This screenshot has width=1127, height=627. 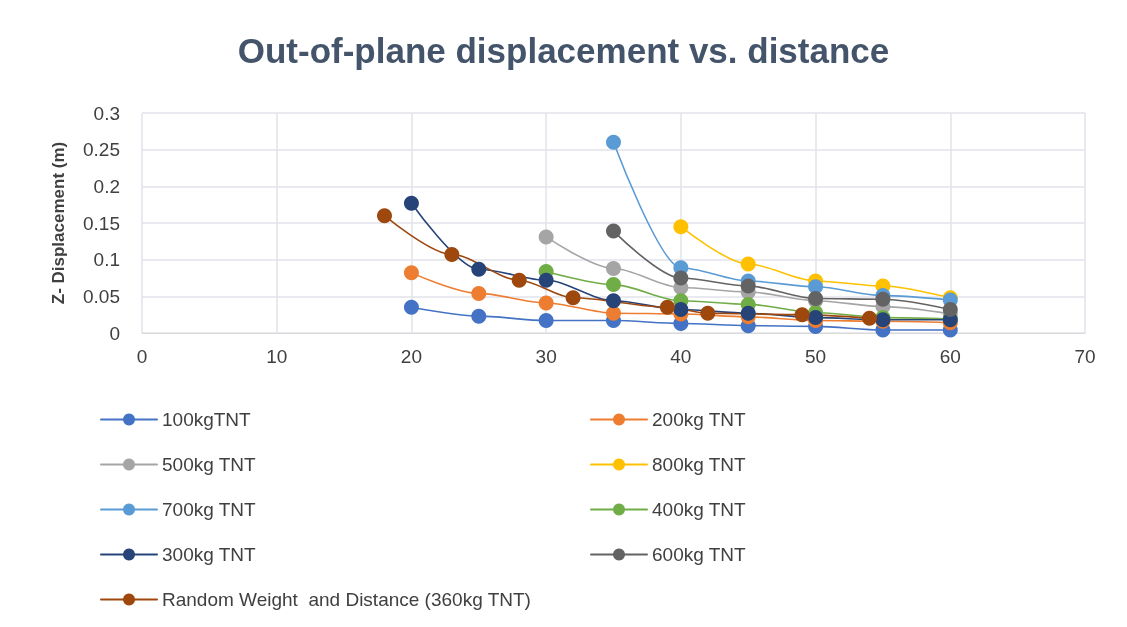 What do you see at coordinates (58, 223) in the screenshot?
I see `y-axis-title: Z- Displacement (m)` at bounding box center [58, 223].